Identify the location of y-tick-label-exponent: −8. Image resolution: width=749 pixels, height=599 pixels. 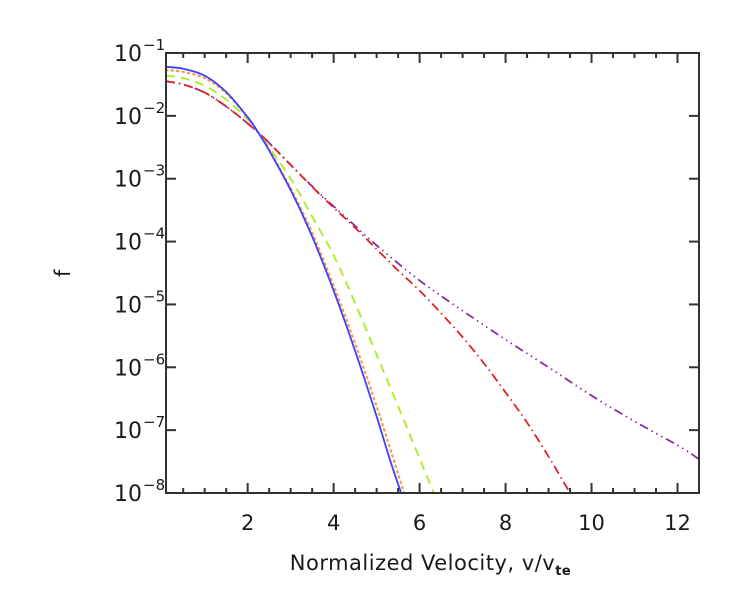
(154, 485).